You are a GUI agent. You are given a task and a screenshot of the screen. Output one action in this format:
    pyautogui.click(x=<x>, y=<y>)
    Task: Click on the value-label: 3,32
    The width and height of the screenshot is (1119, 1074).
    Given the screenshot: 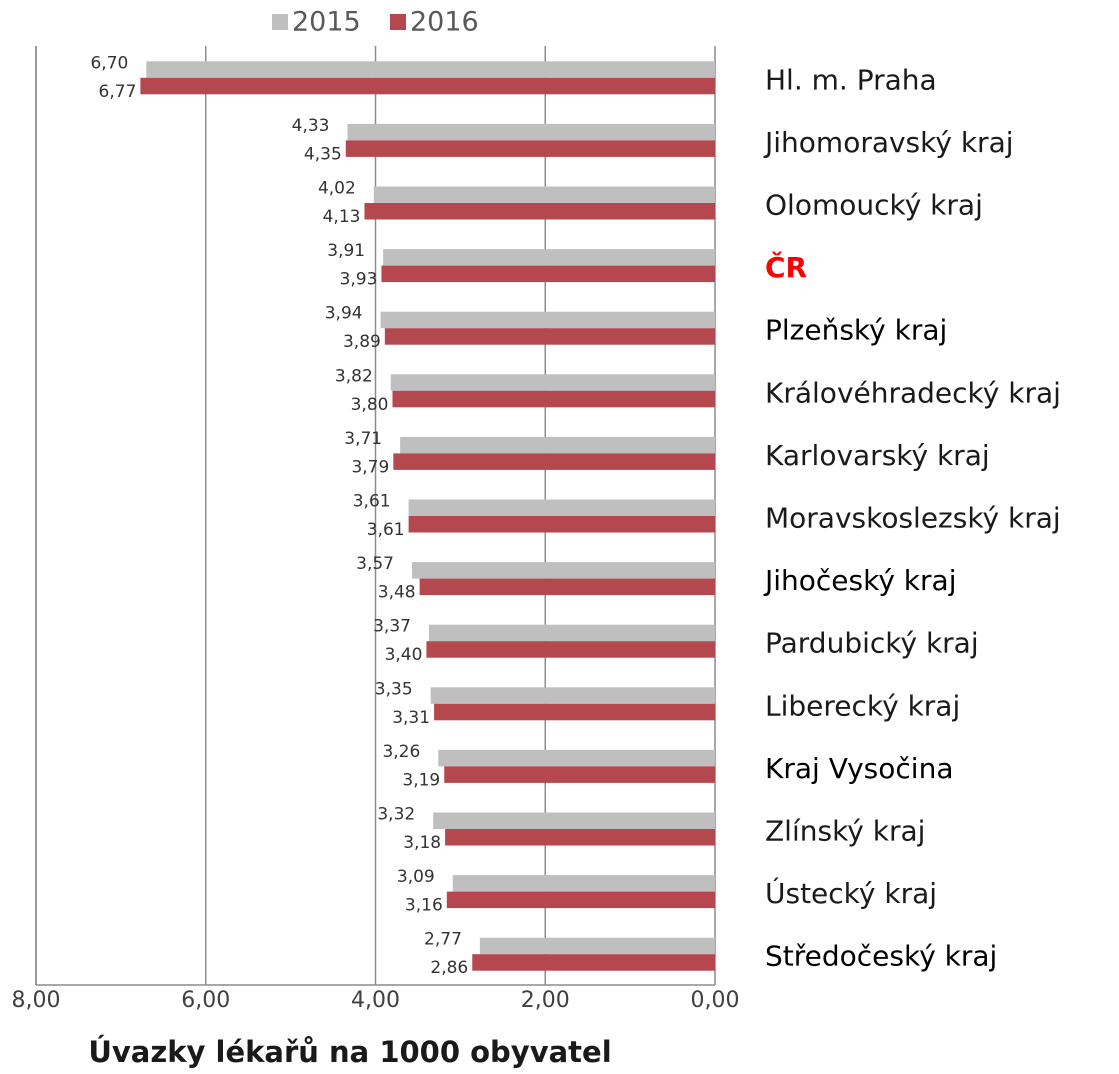 What is the action you would take?
    pyautogui.click(x=396, y=815)
    